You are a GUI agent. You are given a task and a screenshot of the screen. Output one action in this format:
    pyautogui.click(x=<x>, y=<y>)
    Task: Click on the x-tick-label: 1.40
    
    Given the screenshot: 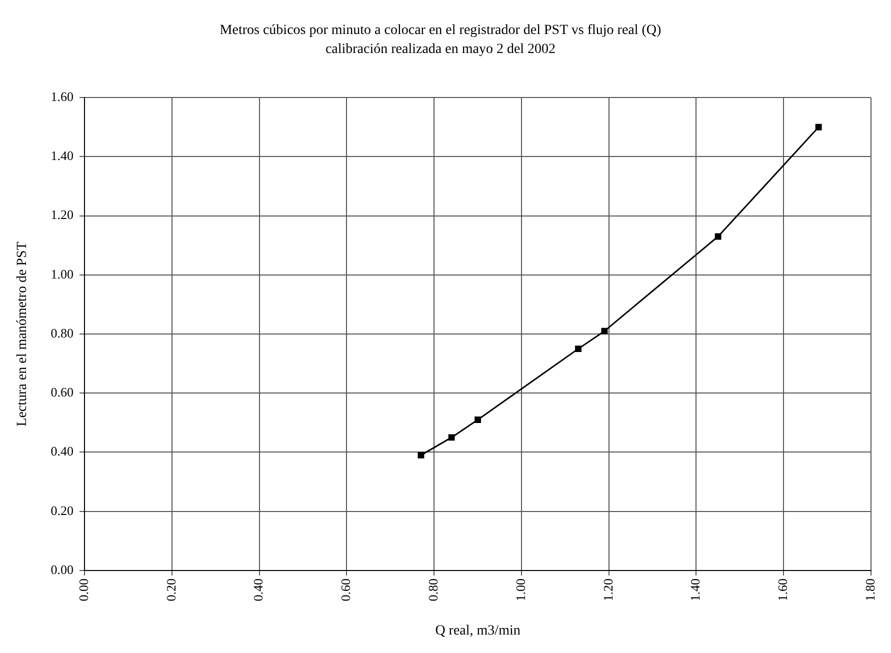 What is the action you would take?
    pyautogui.click(x=695, y=590)
    